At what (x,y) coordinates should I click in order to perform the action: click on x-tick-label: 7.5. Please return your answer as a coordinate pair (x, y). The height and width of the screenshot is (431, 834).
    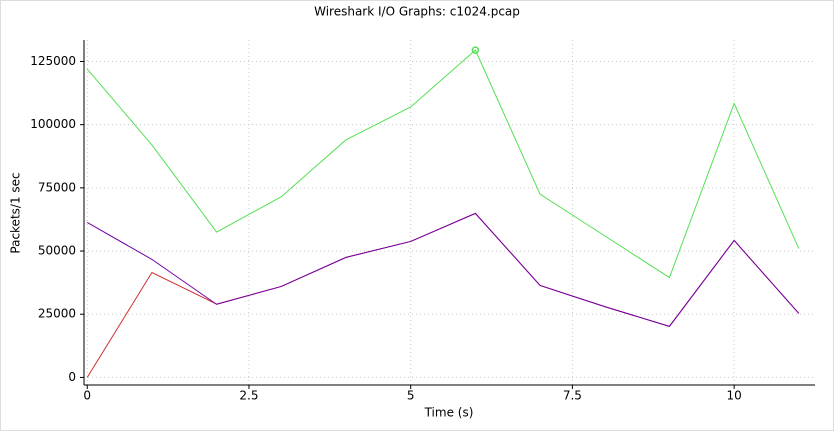
    Looking at the image, I should click on (572, 396).